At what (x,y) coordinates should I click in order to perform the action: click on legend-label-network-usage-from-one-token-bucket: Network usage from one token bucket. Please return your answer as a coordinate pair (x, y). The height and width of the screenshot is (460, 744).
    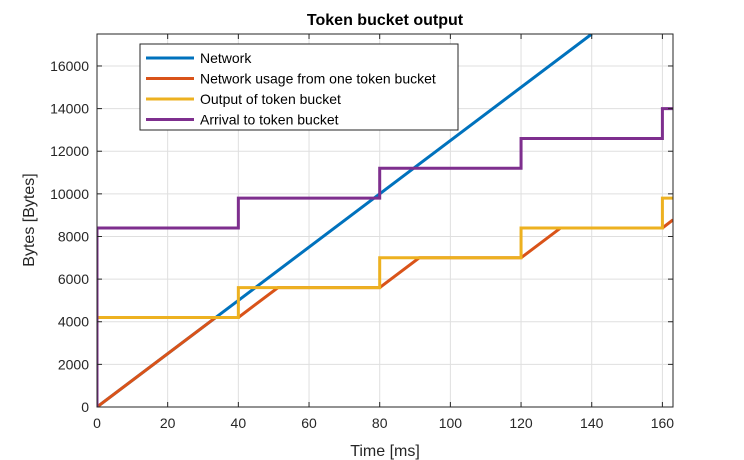
    Looking at the image, I should click on (318, 79).